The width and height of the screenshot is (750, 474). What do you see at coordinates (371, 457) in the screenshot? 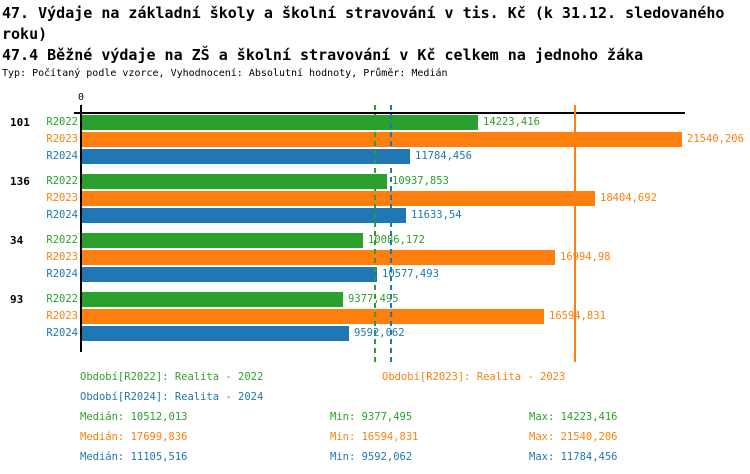
I see `stat-min-r2024: Min: 9592,062` at bounding box center [371, 457].